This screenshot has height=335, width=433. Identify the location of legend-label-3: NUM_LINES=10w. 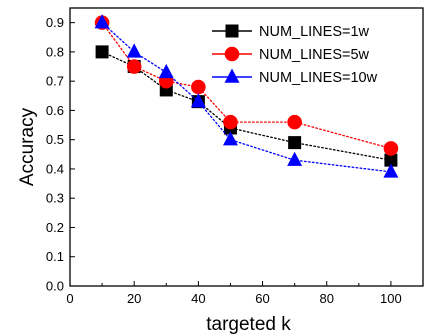
(318, 78).